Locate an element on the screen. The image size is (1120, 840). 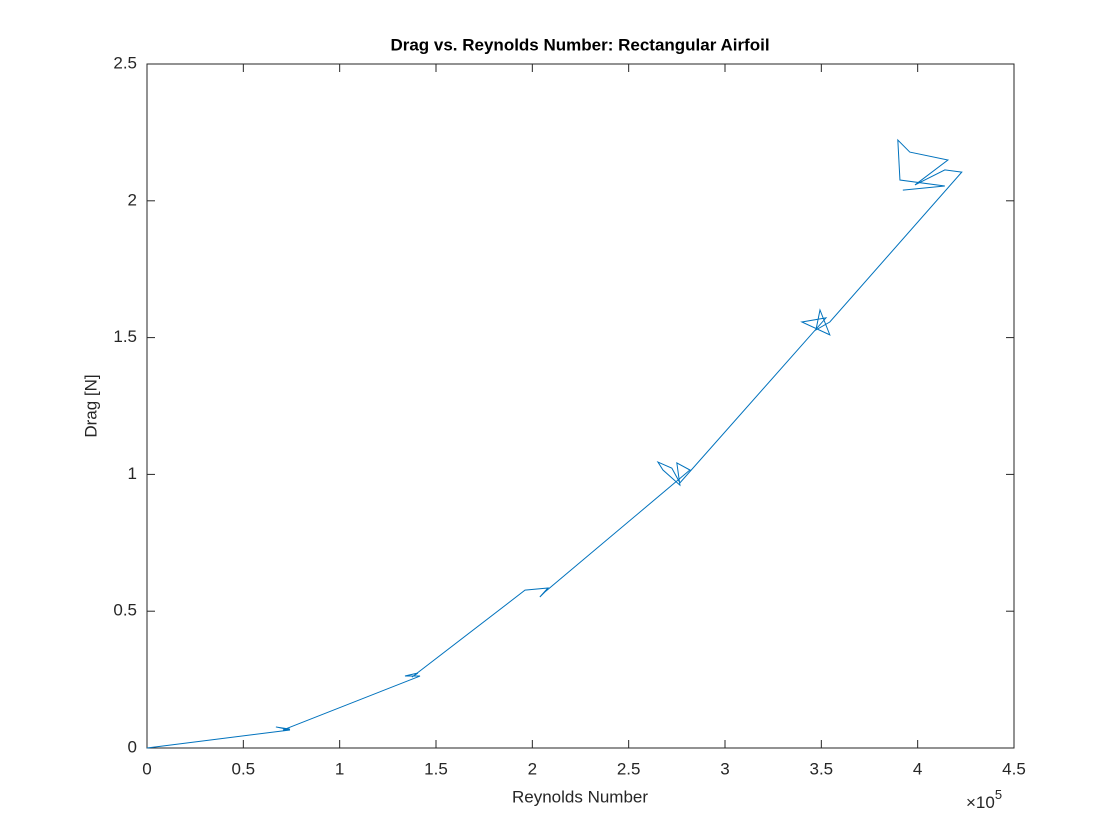
y-tick-label: 0.5 is located at coordinates (125, 610).